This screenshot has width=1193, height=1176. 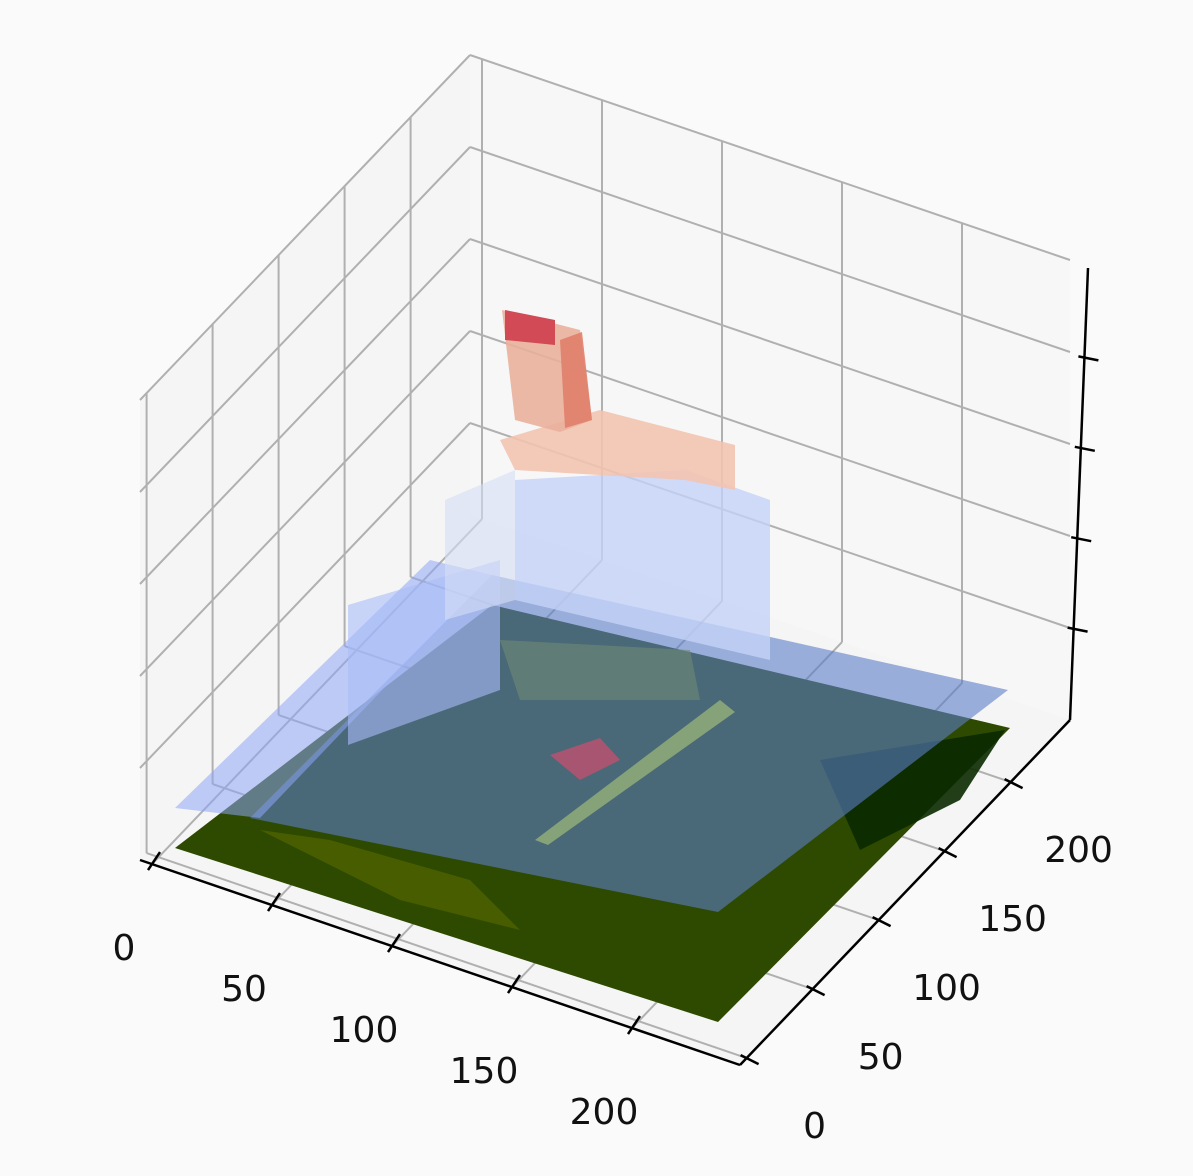 I want to click on x-tick-label: 200, so click(x=604, y=1112).